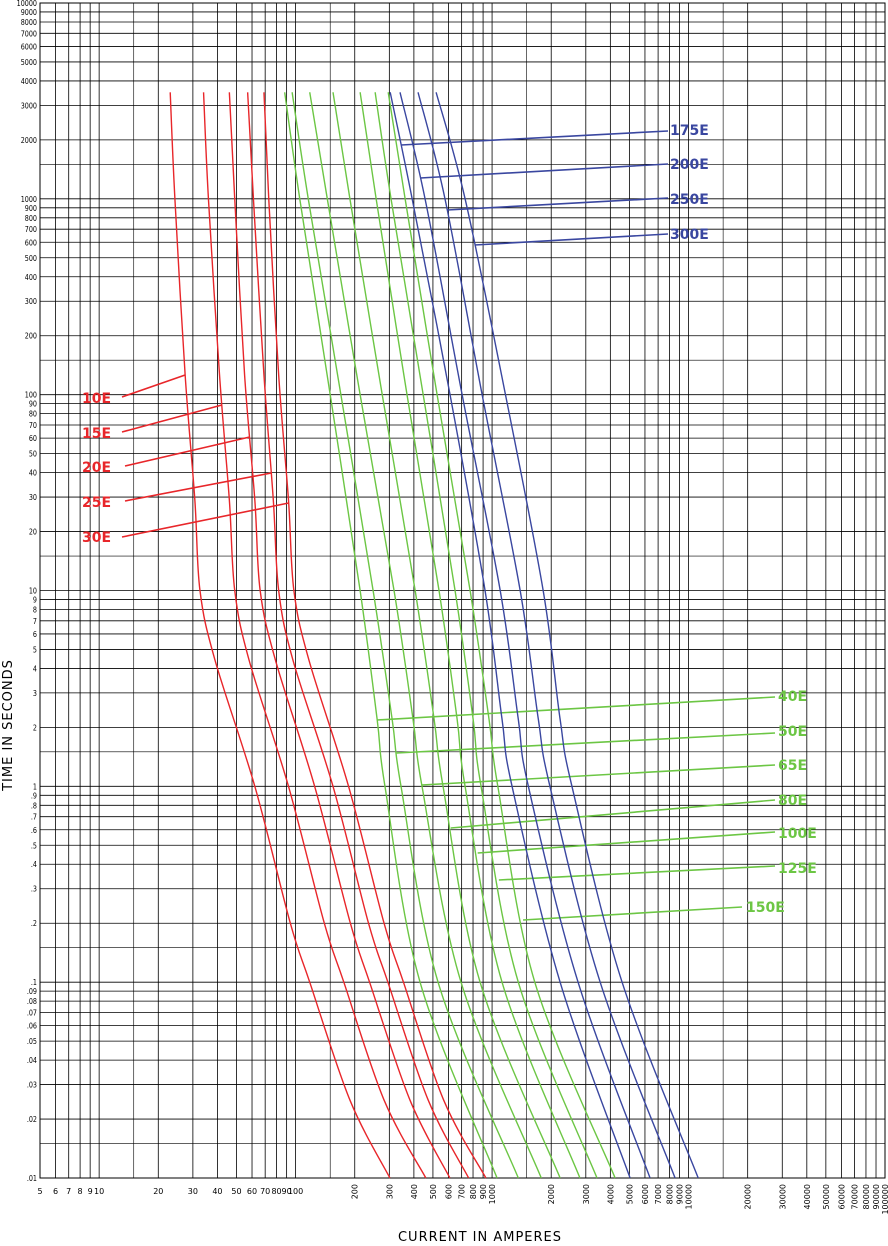 This screenshot has width=888, height=1246. I want to click on y-tick-label: 200, so click(31, 336).